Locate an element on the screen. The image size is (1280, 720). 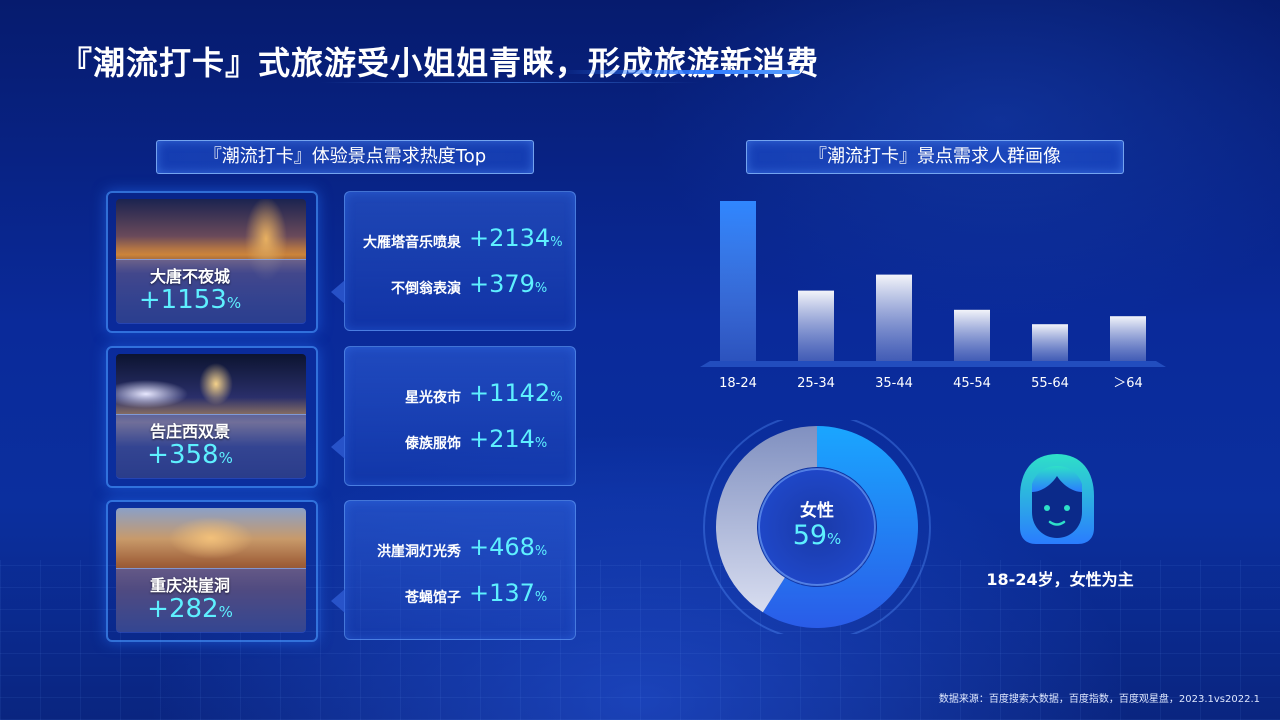
detail-row: 星光夜市 +1142% is located at coordinates (460, 395).